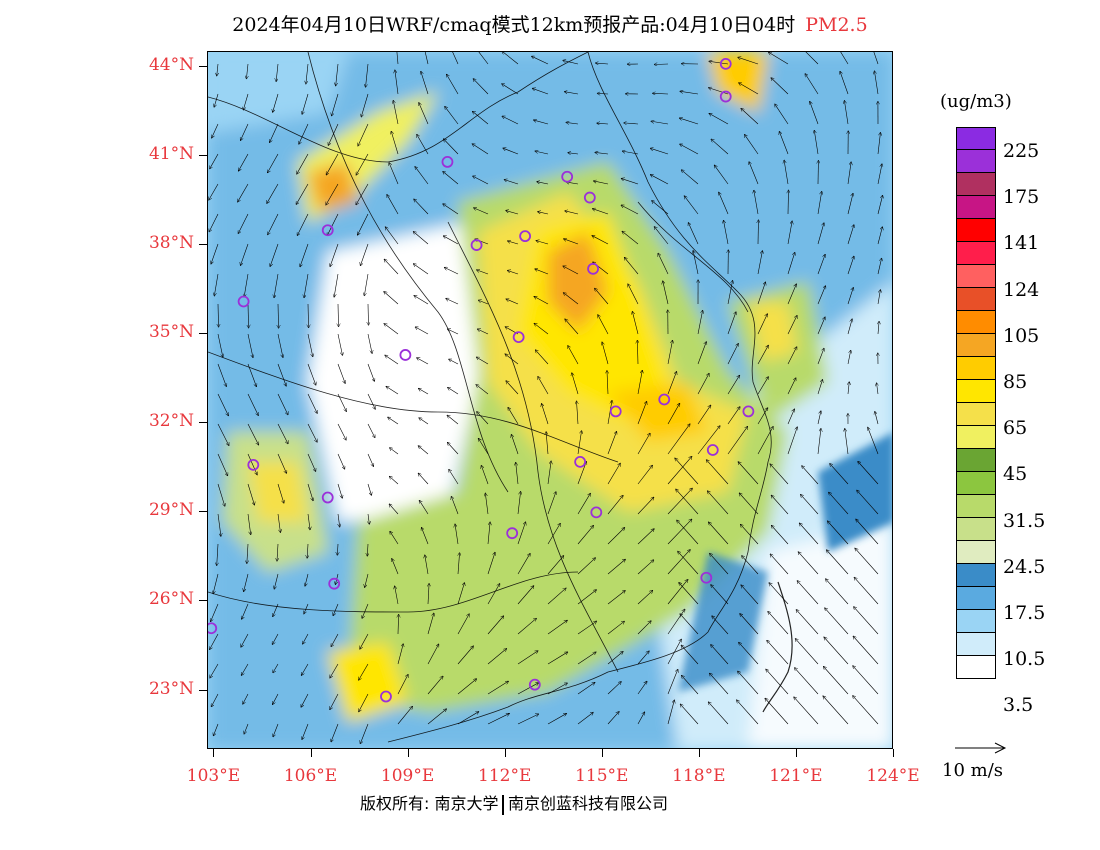 The image size is (1100, 850). Describe the element at coordinates (587, 803) in the screenshot. I see `copyright-company: 南京创蓝科技有限公司` at that location.